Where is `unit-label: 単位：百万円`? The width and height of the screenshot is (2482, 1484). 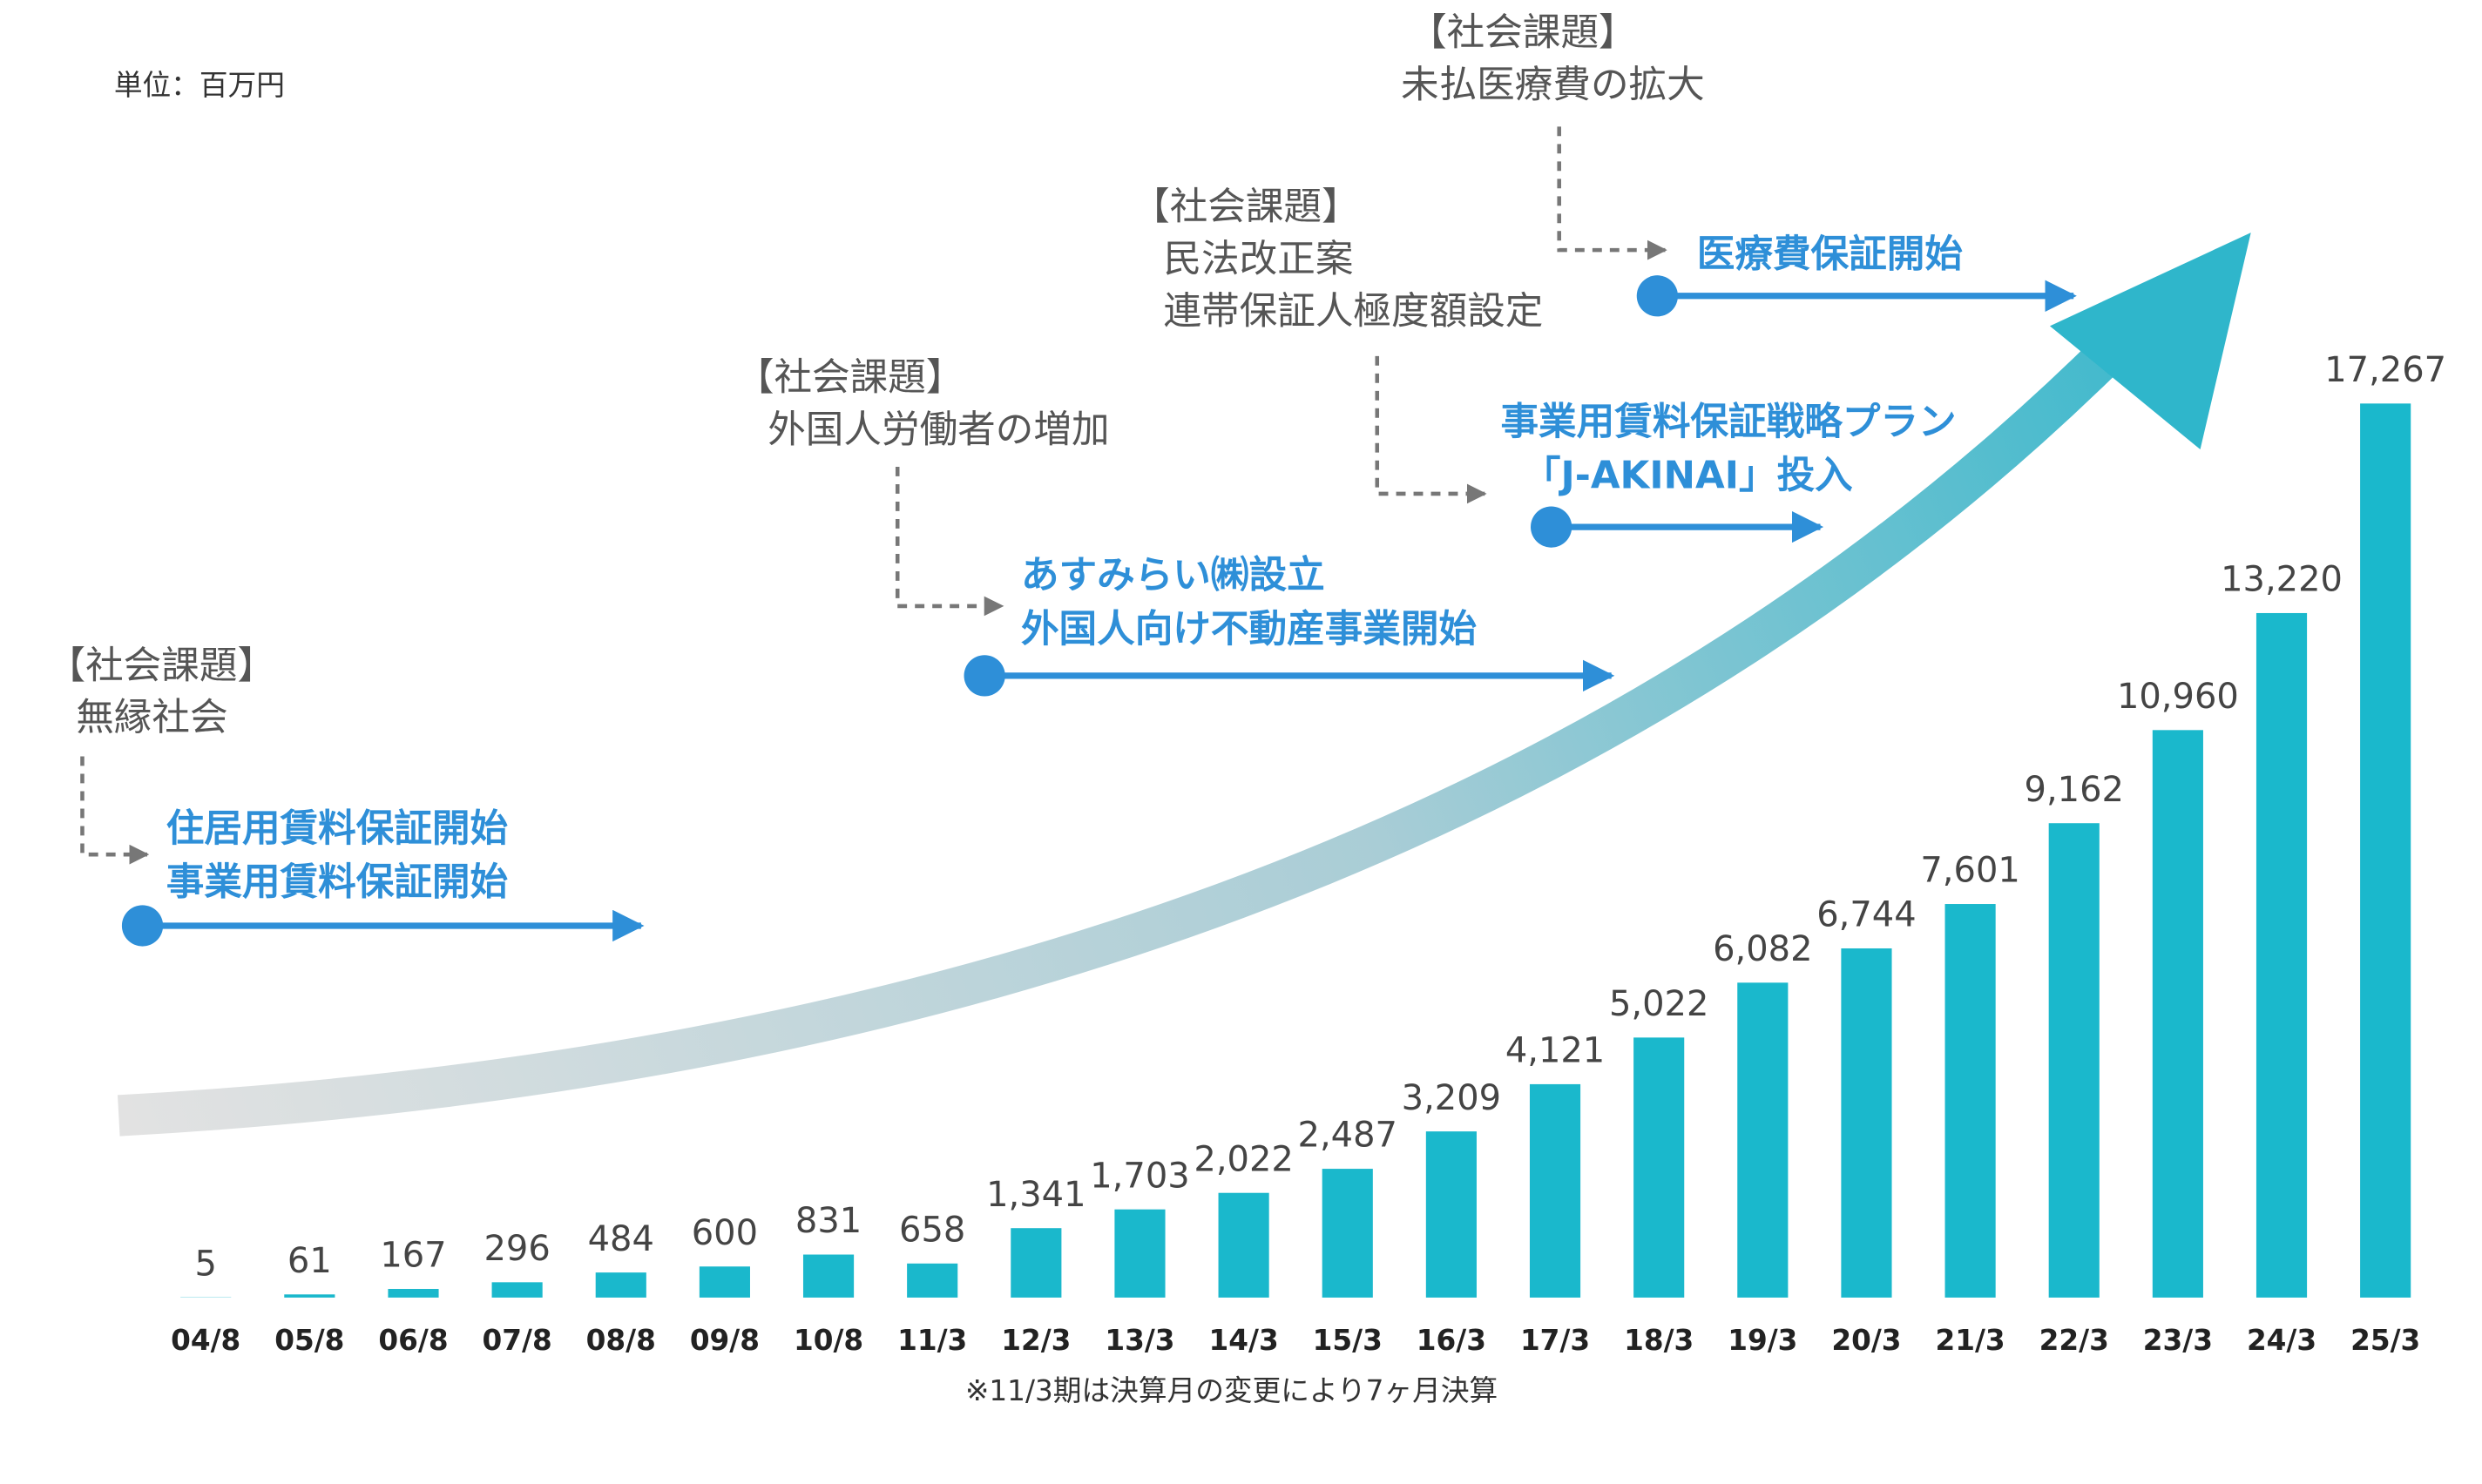
unit-label: 単位：百万円 is located at coordinates (199, 85).